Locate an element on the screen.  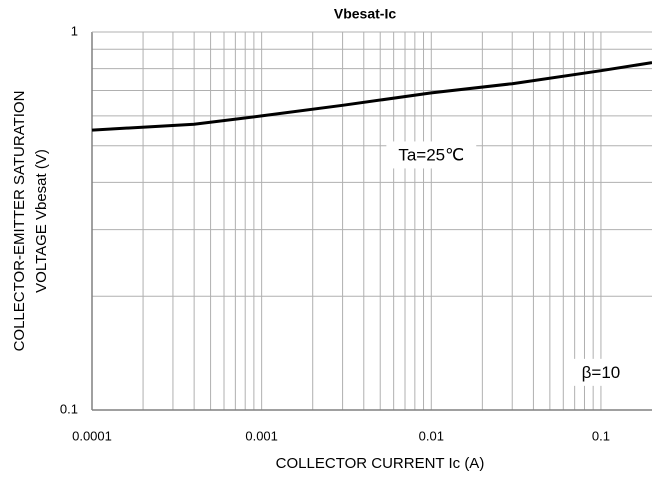
y-tick-label: 0.1 is located at coordinates (69, 408).